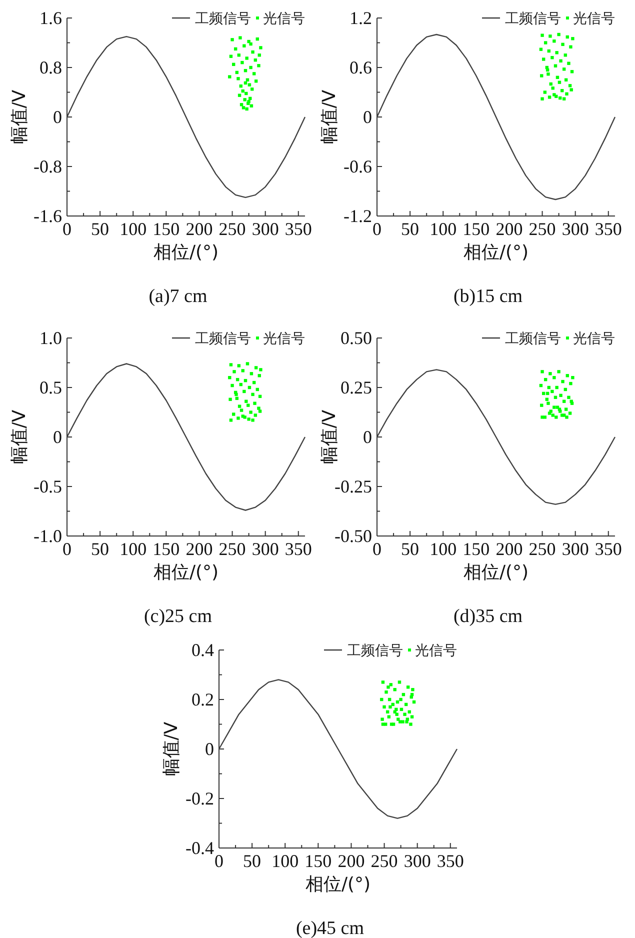 The height and width of the screenshot is (938, 635). I want to click on y-tick-label: -0.8, so click(48, 166).